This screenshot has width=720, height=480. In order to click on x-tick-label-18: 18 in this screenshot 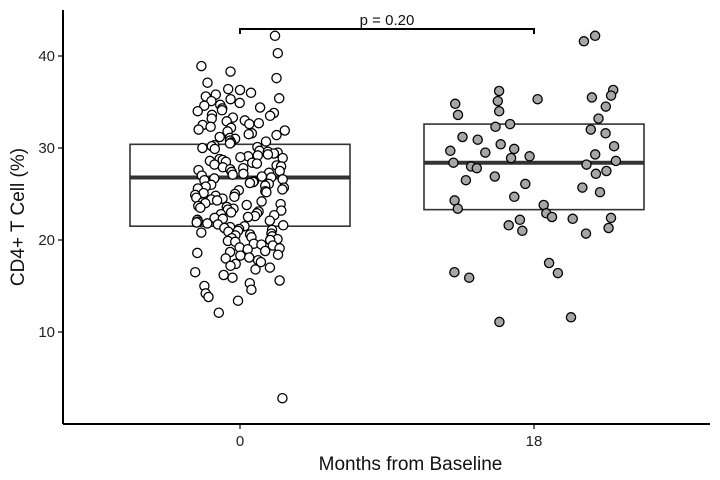, I will do `click(534, 441)`.